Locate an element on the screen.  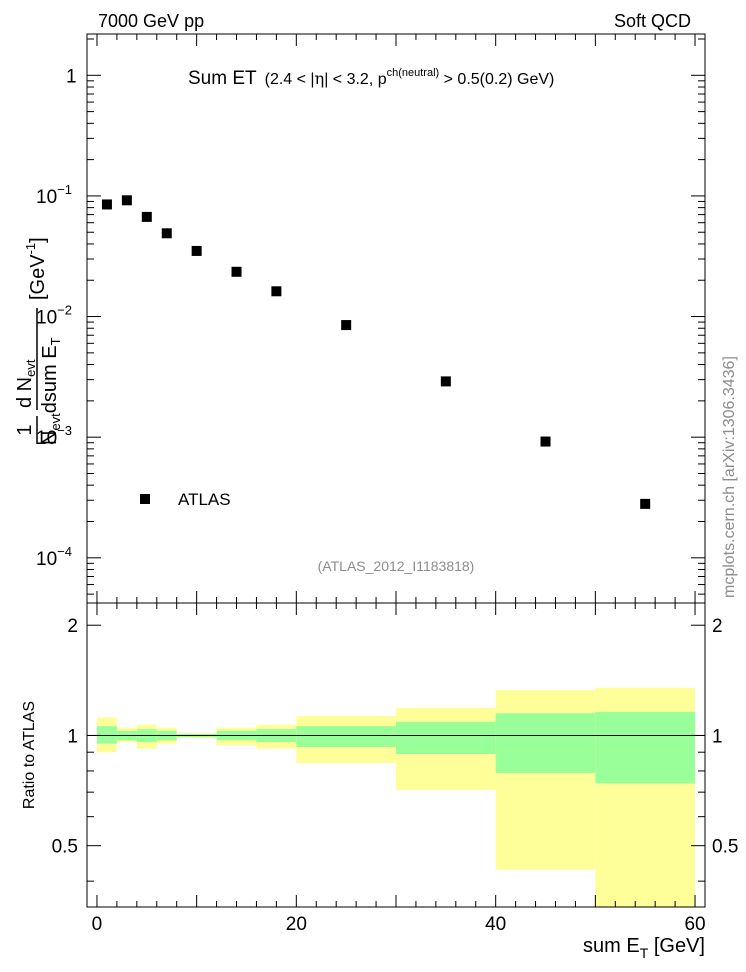
title-range-suffix: > 0.5(0.2) GeV) is located at coordinates (496, 79).